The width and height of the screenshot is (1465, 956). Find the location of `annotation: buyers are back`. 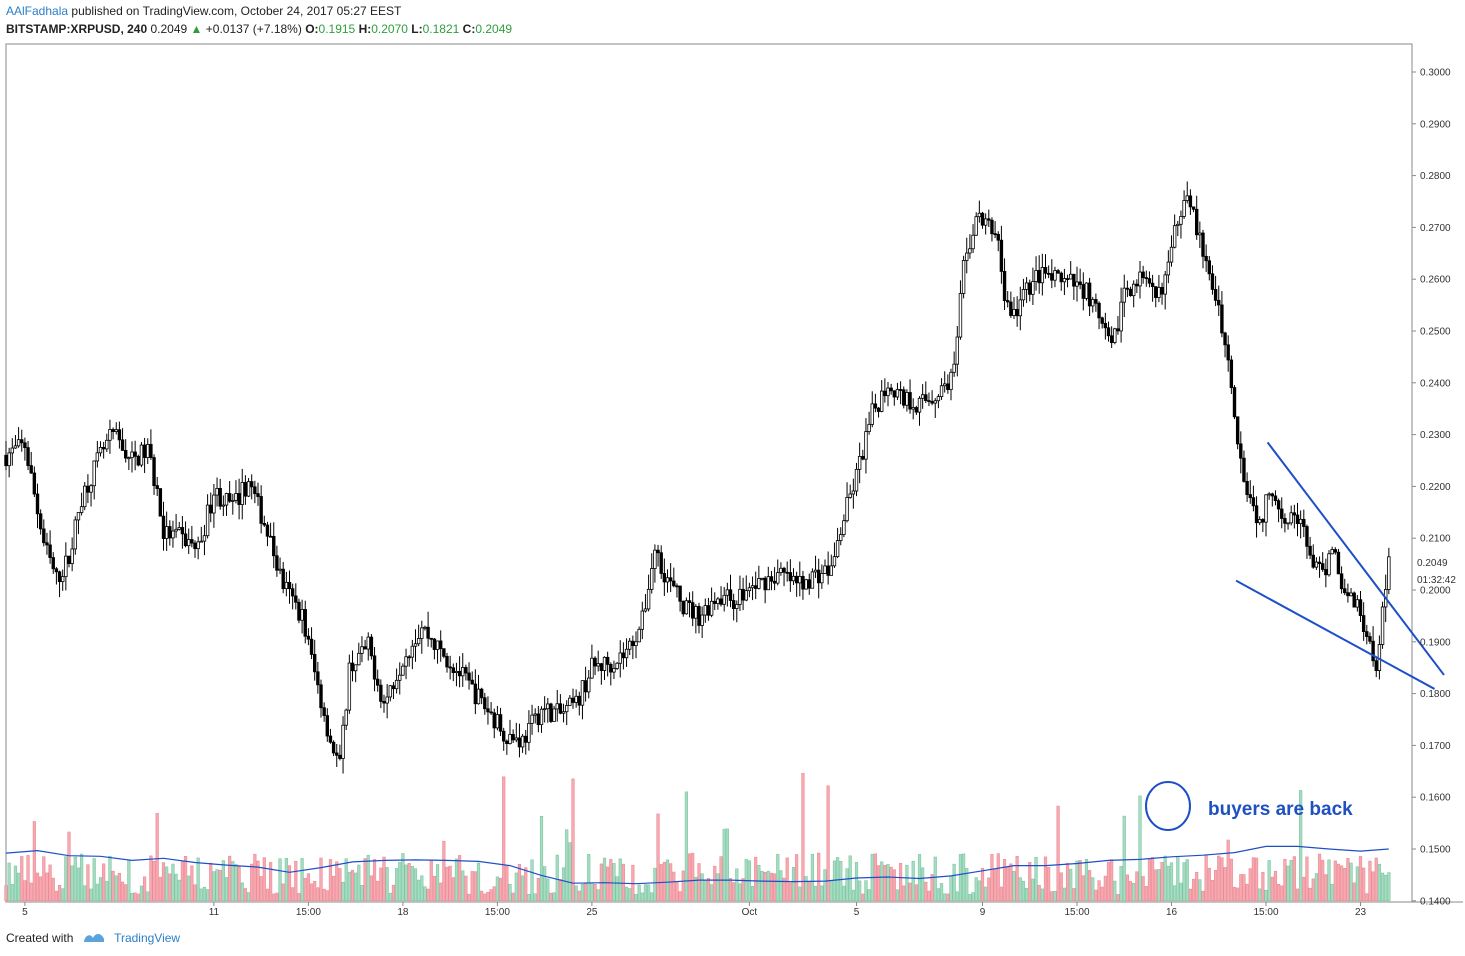

annotation: buyers are back is located at coordinates (1249, 806).